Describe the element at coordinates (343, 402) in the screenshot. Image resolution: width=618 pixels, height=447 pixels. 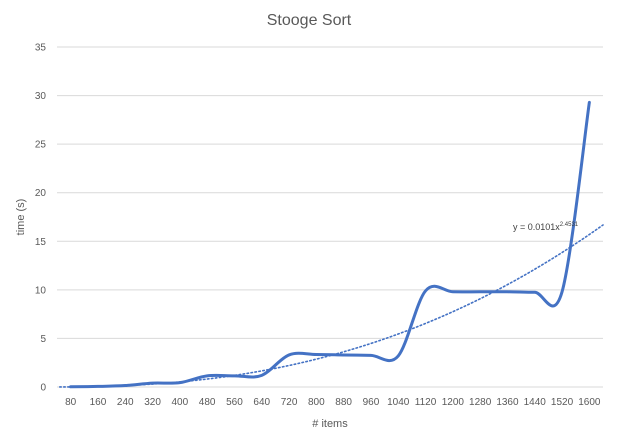
I see `x-tick-label: 880` at that location.